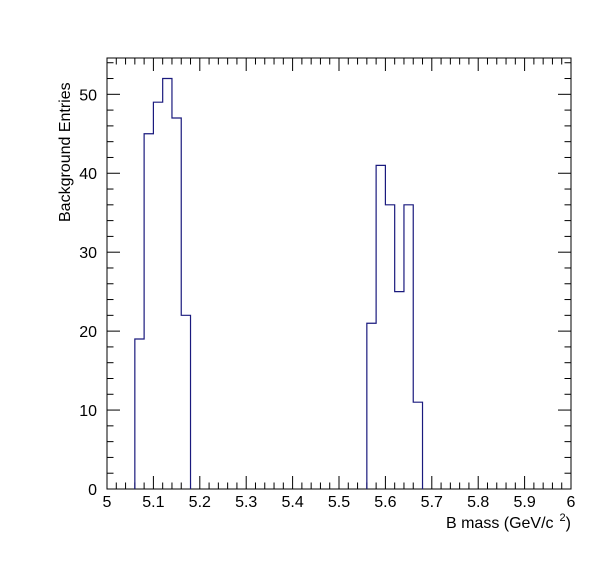 The width and height of the screenshot is (596, 572). Describe the element at coordinates (88, 174) in the screenshot. I see `y-tick-label: 40` at that location.